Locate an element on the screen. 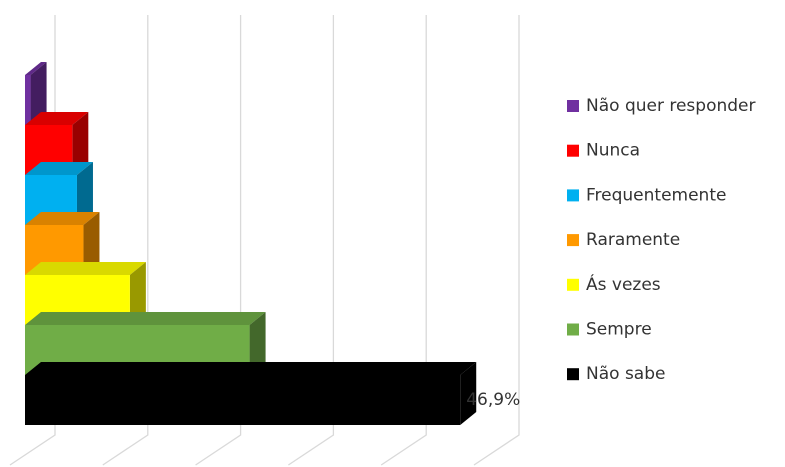 The image size is (785, 467). legend-label: Frequentemente is located at coordinates (656, 195).